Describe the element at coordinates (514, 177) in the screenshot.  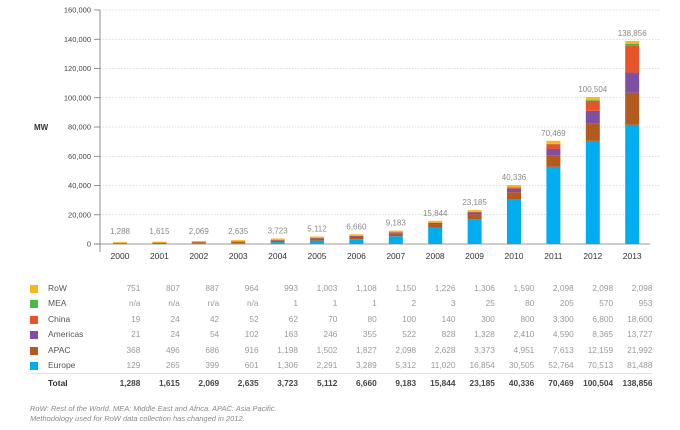
I see `total-data-label: 40,336` at that location.